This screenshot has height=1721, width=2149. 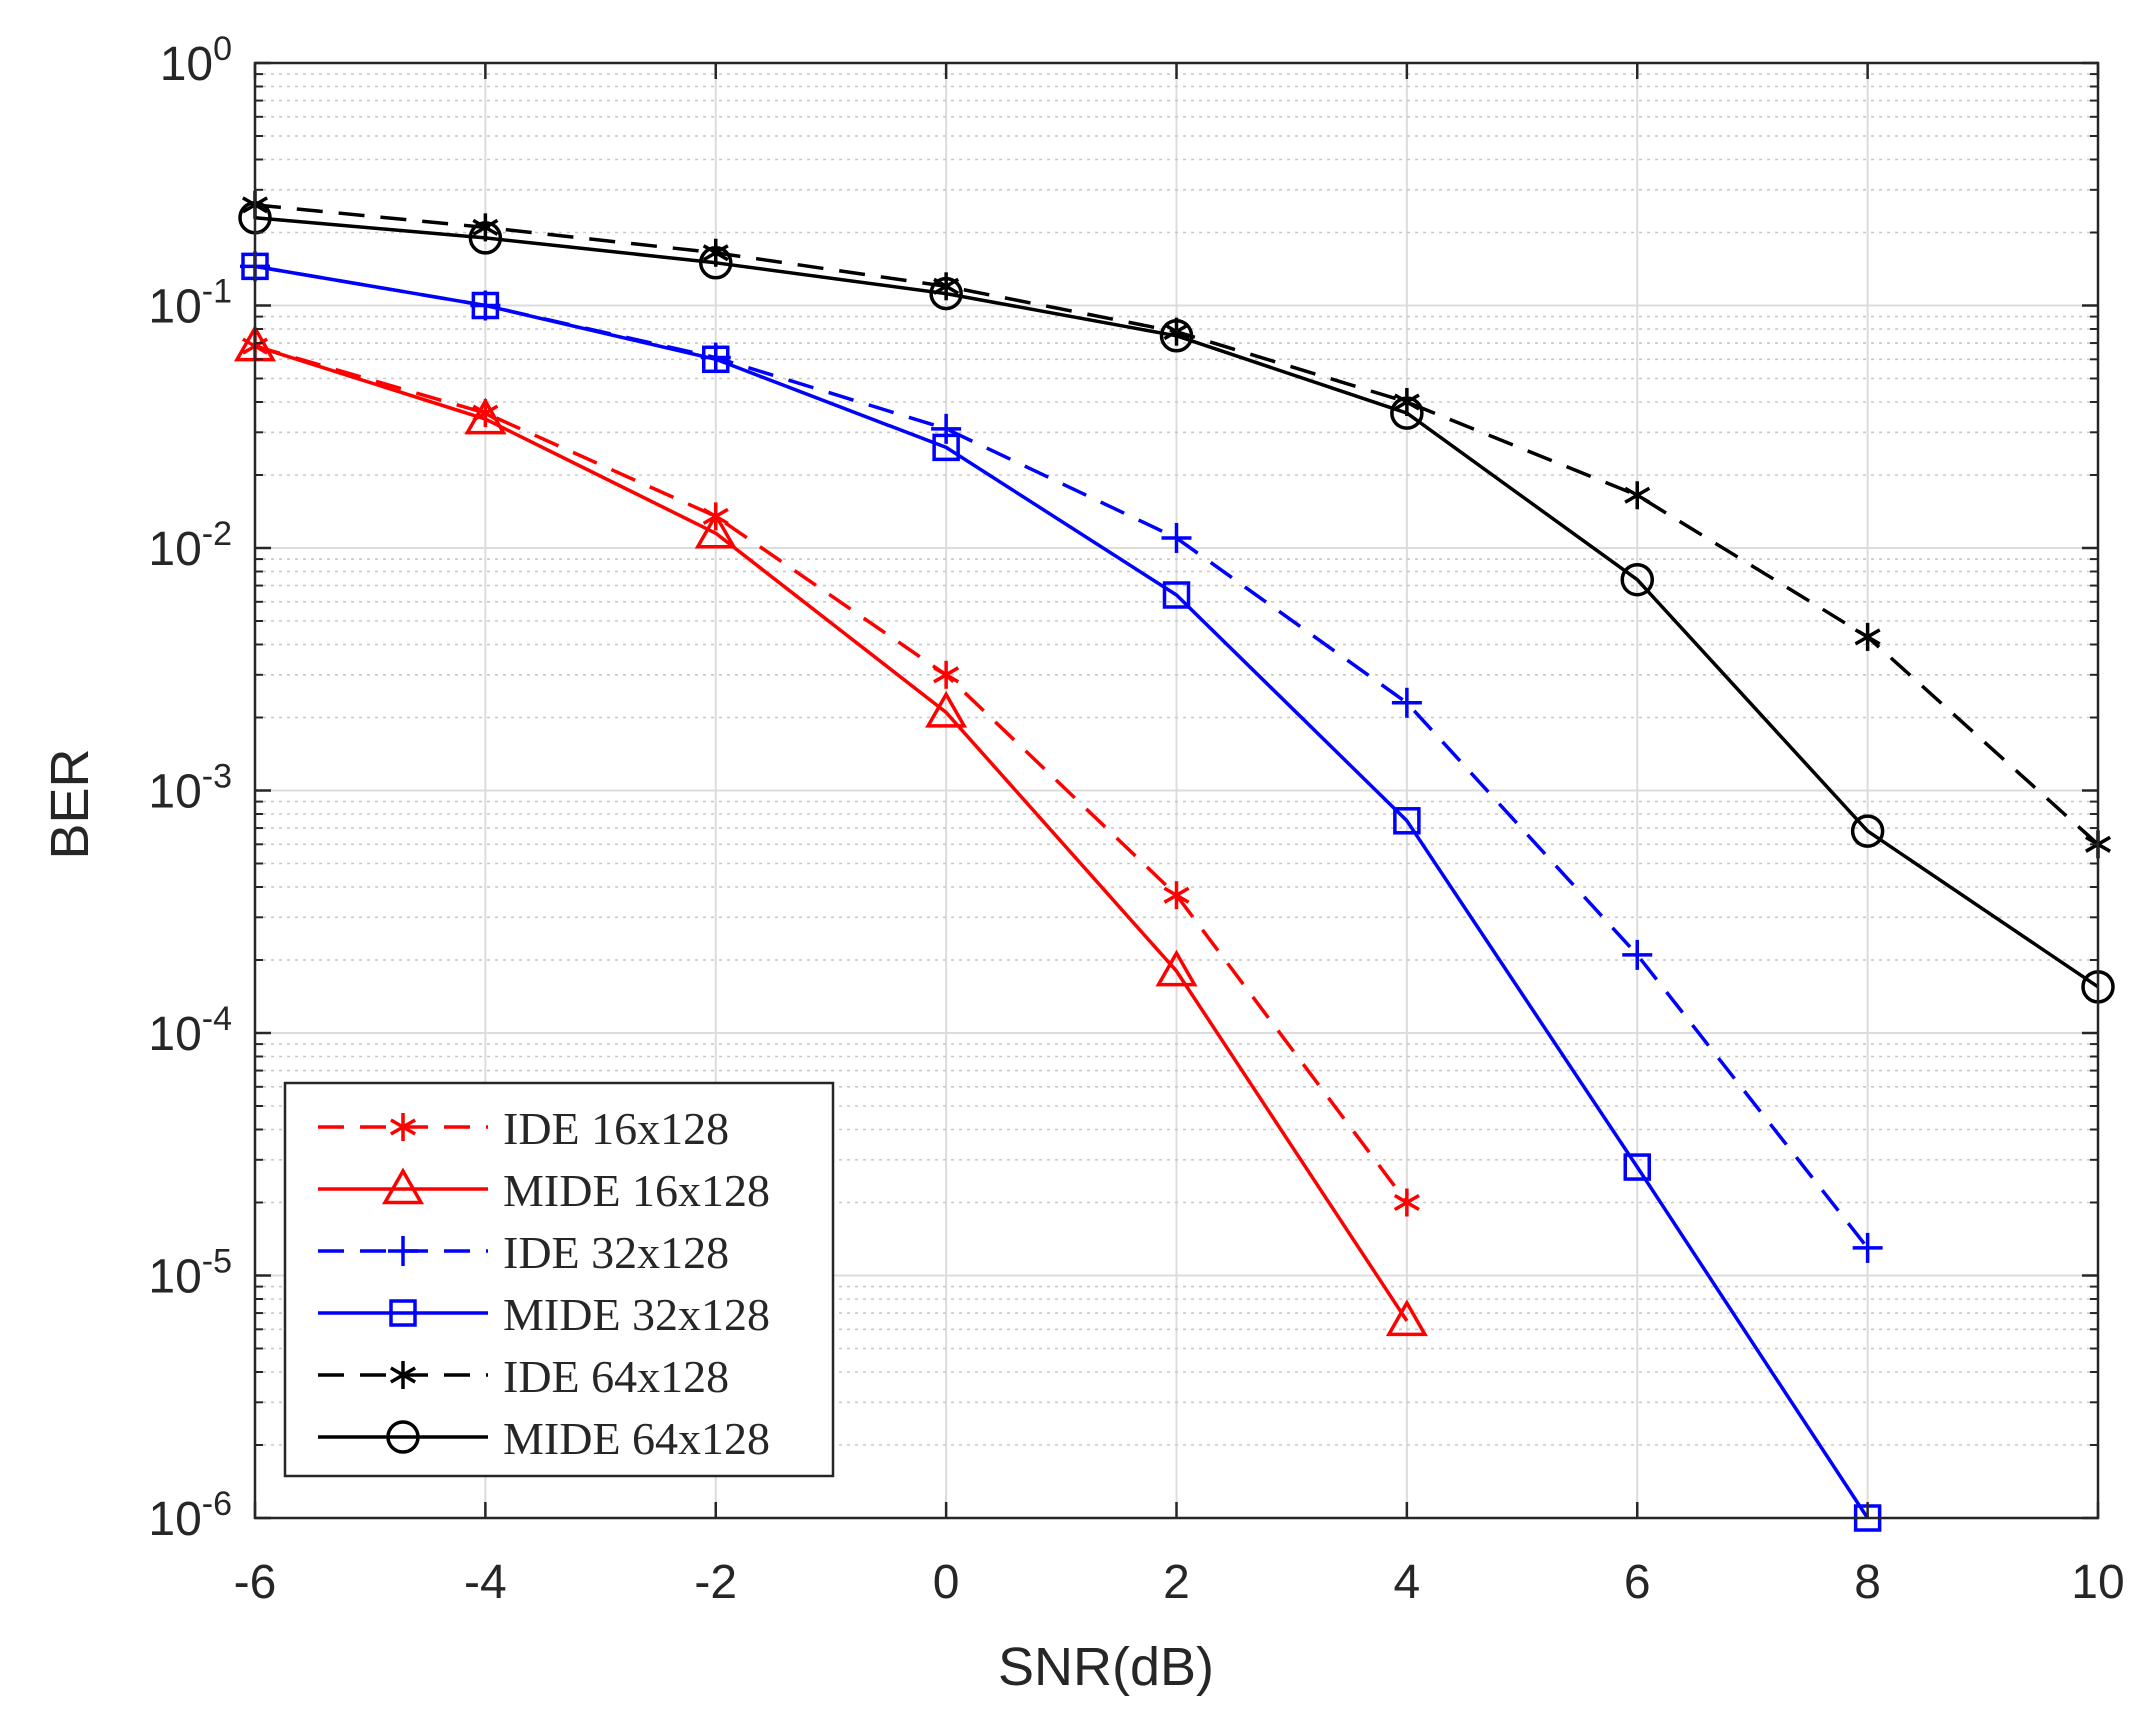 What do you see at coordinates (70, 803) in the screenshot?
I see `y-axis-label: BER` at bounding box center [70, 803].